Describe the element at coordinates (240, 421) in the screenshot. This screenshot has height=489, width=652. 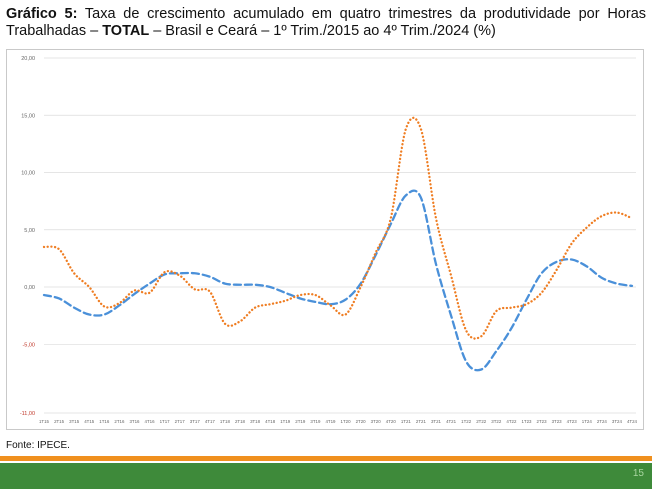
I see `x-tick-label: 2T18` at that location.